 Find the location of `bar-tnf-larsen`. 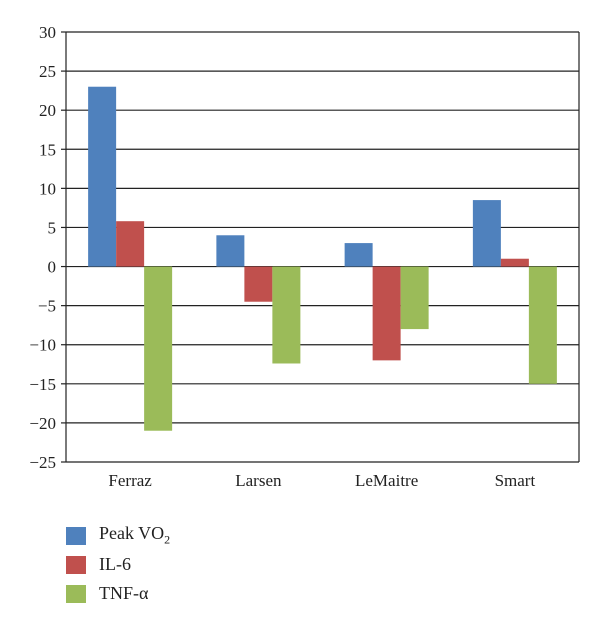

bar-tnf-larsen is located at coordinates (286, 315).